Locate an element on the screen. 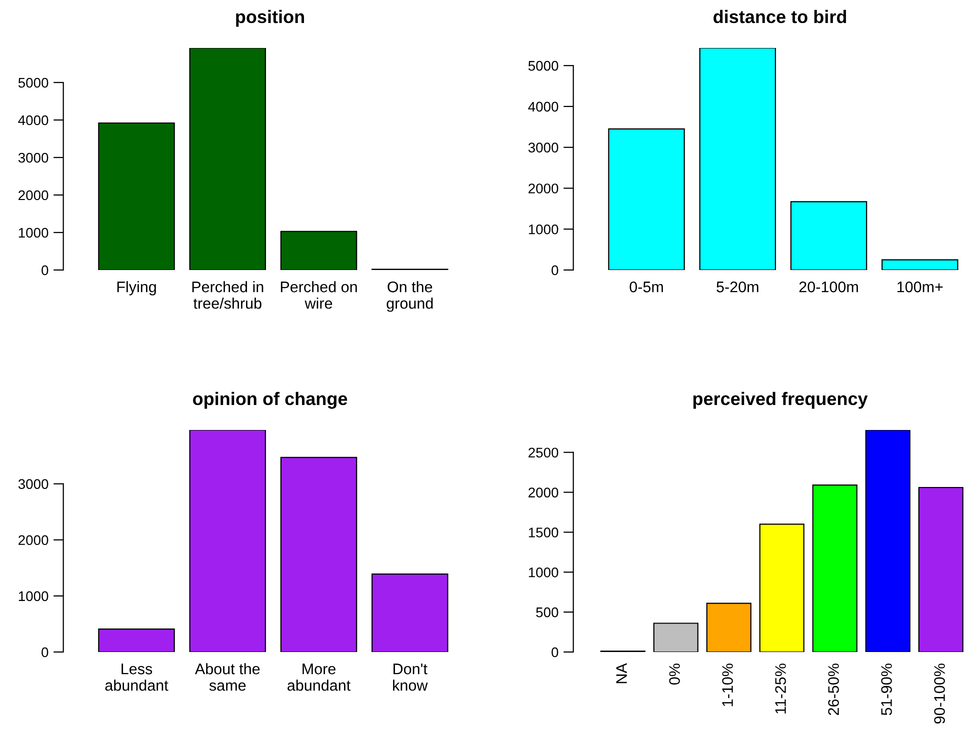 The height and width of the screenshot is (738, 976). x-tick-label: 51-90% is located at coordinates (886, 690).